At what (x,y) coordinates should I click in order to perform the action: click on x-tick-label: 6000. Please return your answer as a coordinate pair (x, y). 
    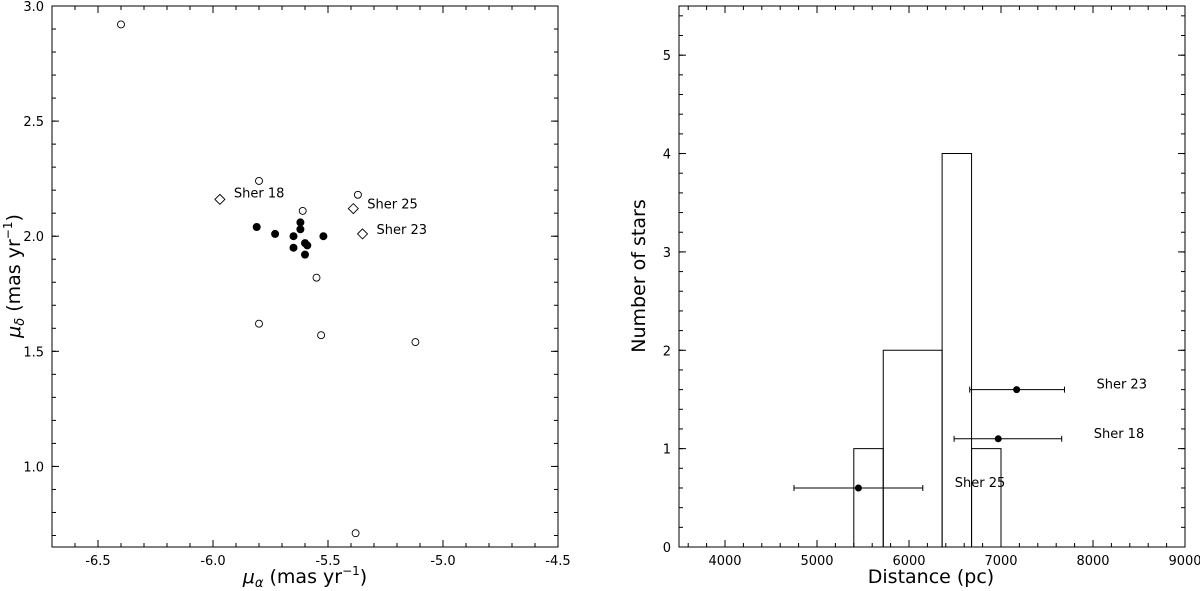
    Looking at the image, I should click on (908, 561).